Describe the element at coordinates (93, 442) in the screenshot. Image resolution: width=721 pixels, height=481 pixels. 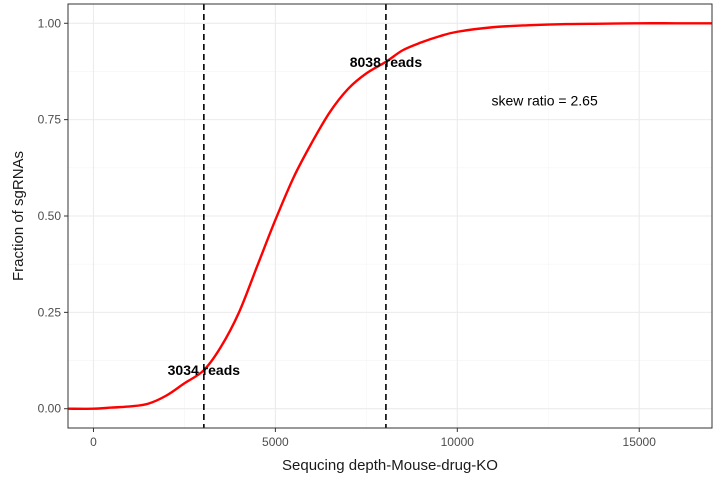
I see `x-tick-label: 0` at that location.